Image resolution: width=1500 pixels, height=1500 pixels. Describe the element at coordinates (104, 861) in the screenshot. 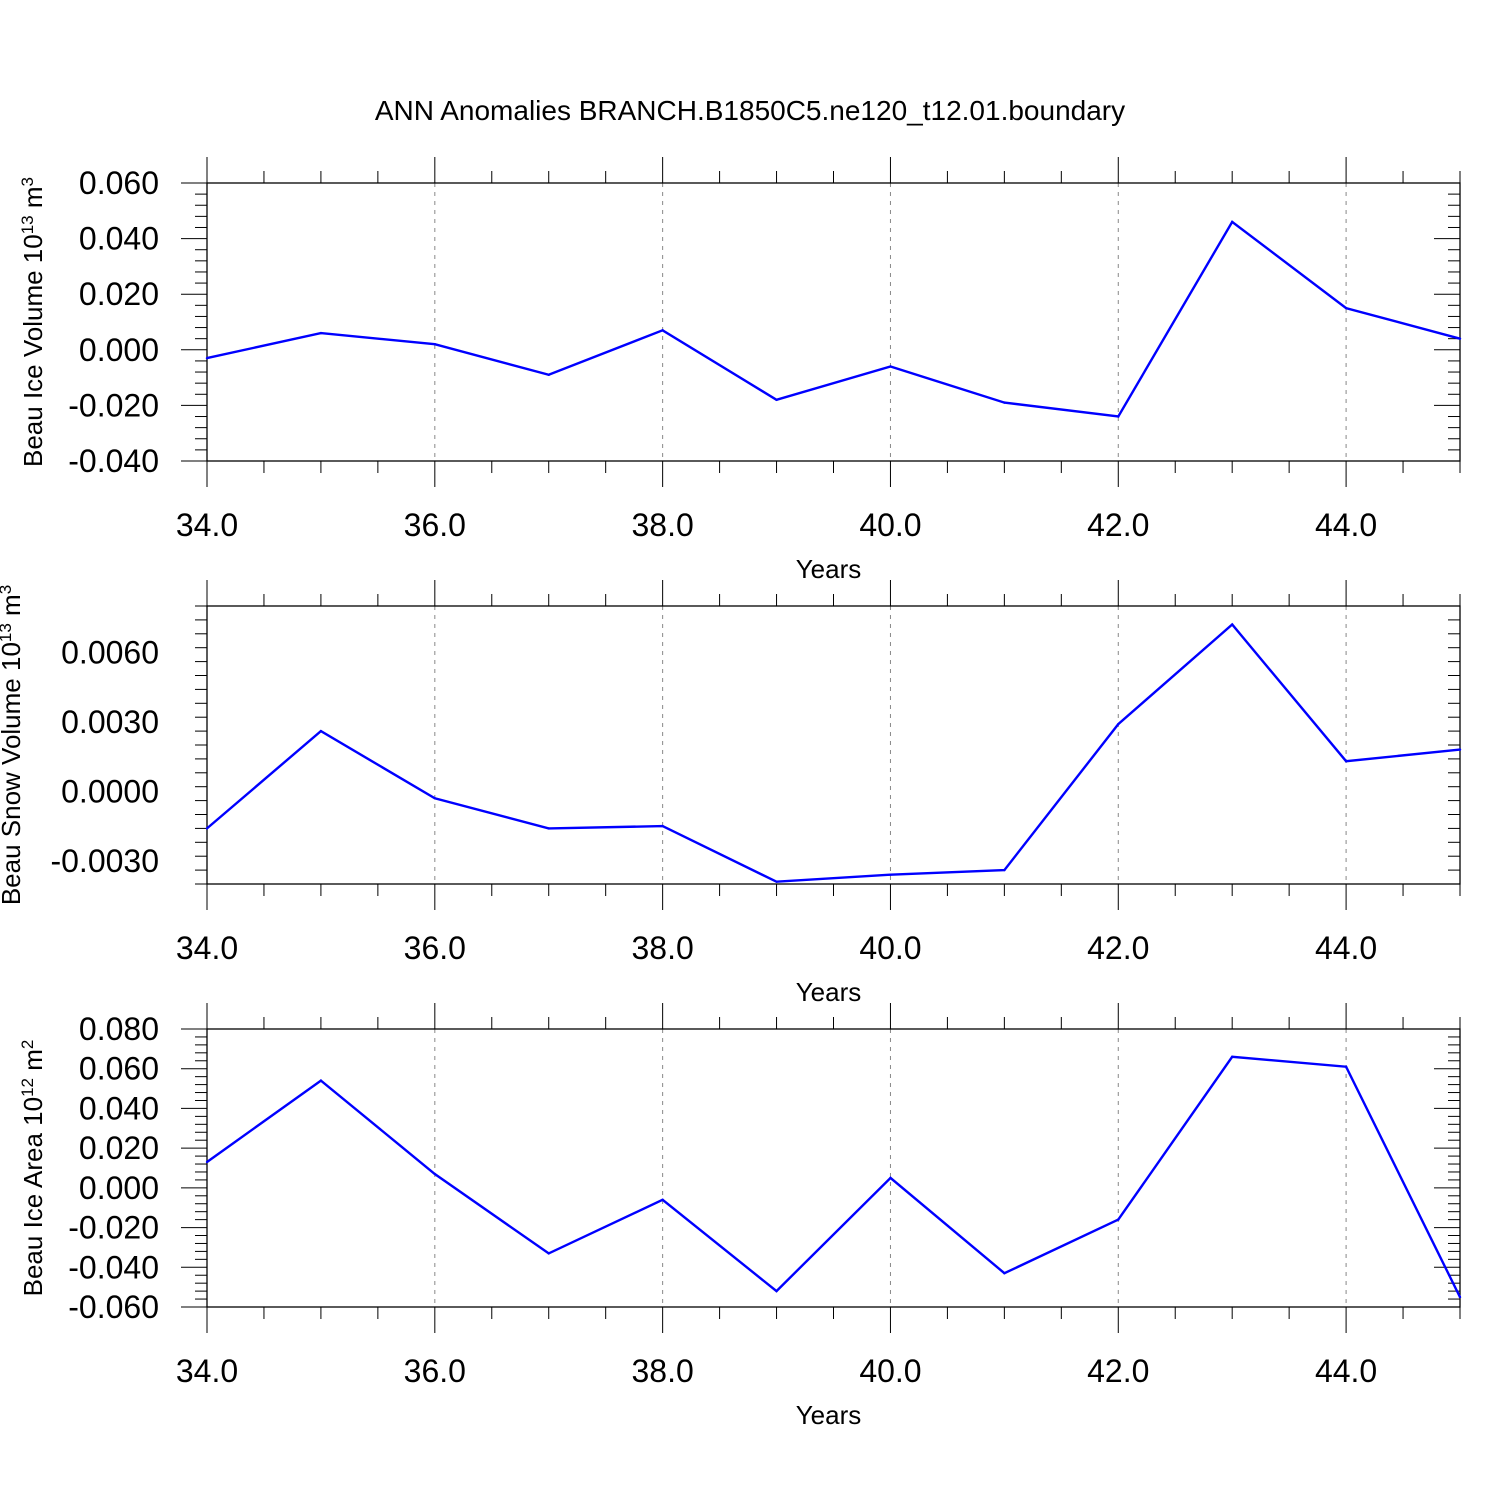

I see `y-tick-label: -0.0030` at that location.